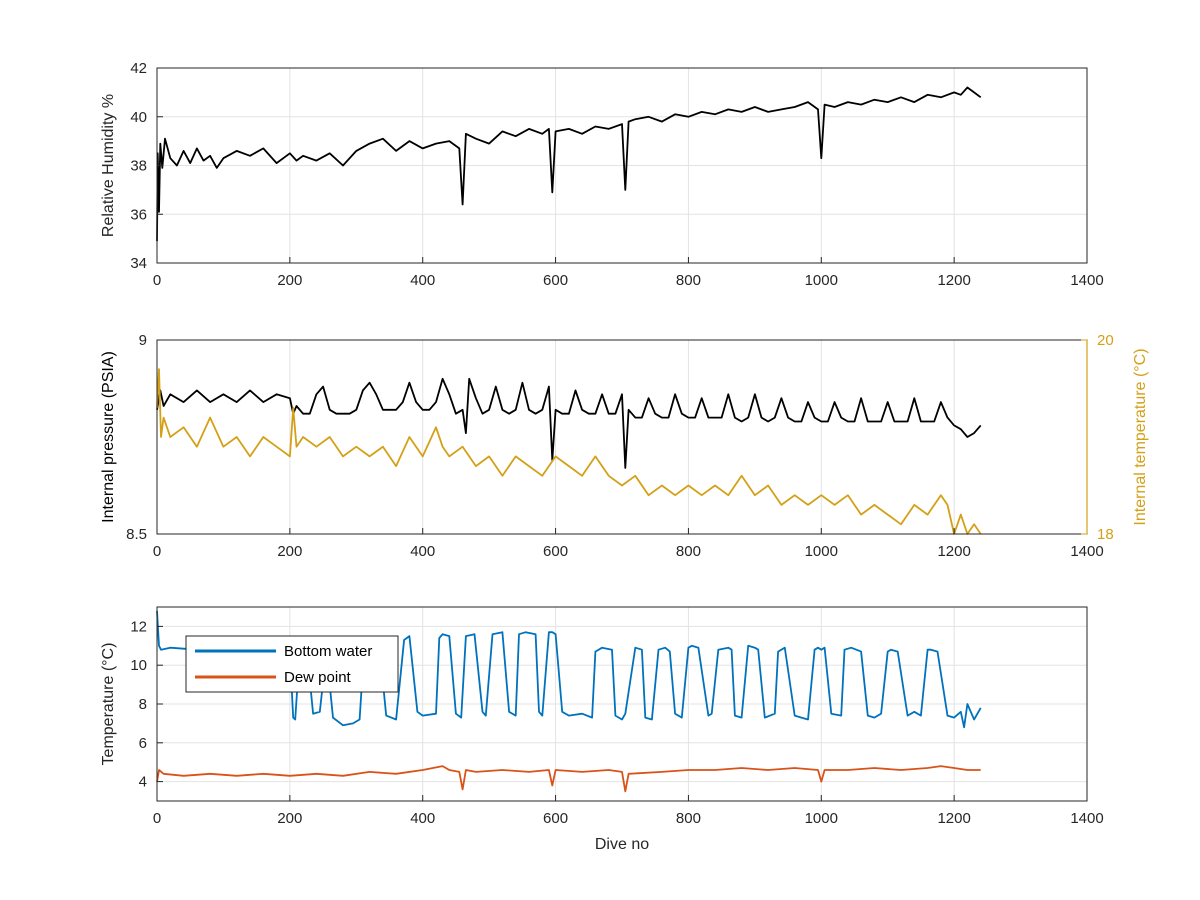 Image resolution: width=1200 pixels, height=900 pixels. Describe the element at coordinates (688, 818) in the screenshot. I see `temperature-x-tick-label: 800` at that location.